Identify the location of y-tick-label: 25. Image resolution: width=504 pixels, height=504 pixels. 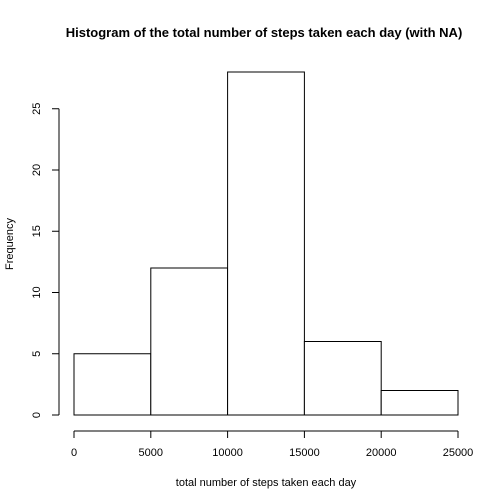
(37, 109).